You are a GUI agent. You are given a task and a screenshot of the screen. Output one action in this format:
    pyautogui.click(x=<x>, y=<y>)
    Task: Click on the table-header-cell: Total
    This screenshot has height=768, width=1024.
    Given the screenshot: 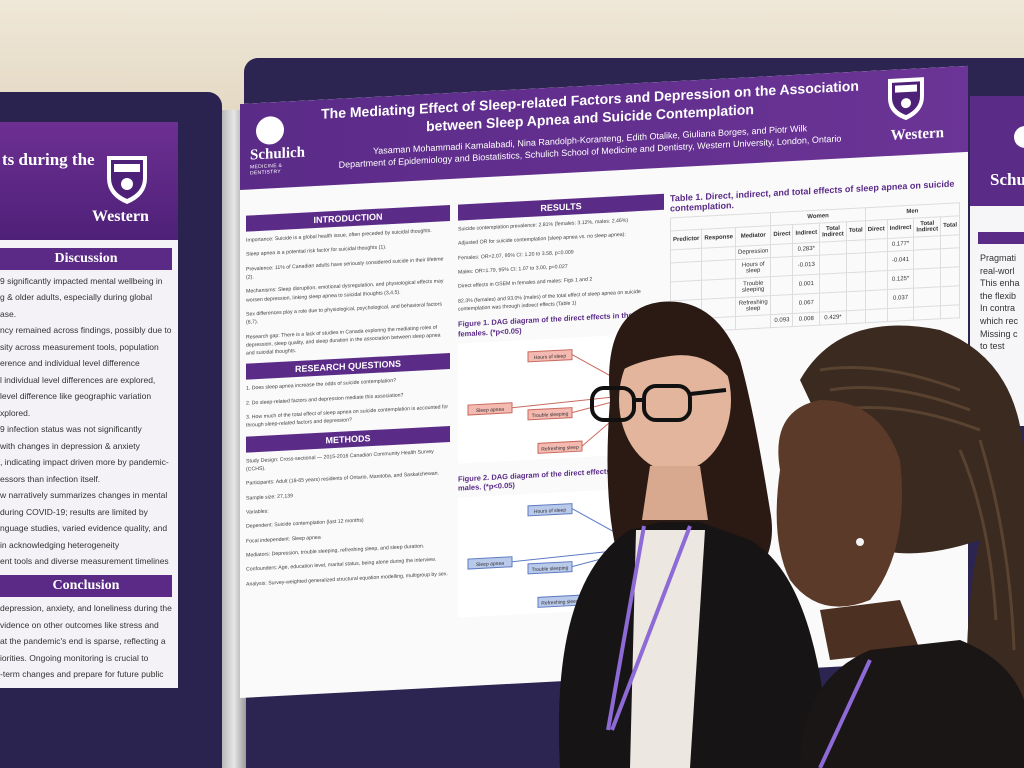 What is the action you would take?
    pyautogui.click(x=950, y=225)
    